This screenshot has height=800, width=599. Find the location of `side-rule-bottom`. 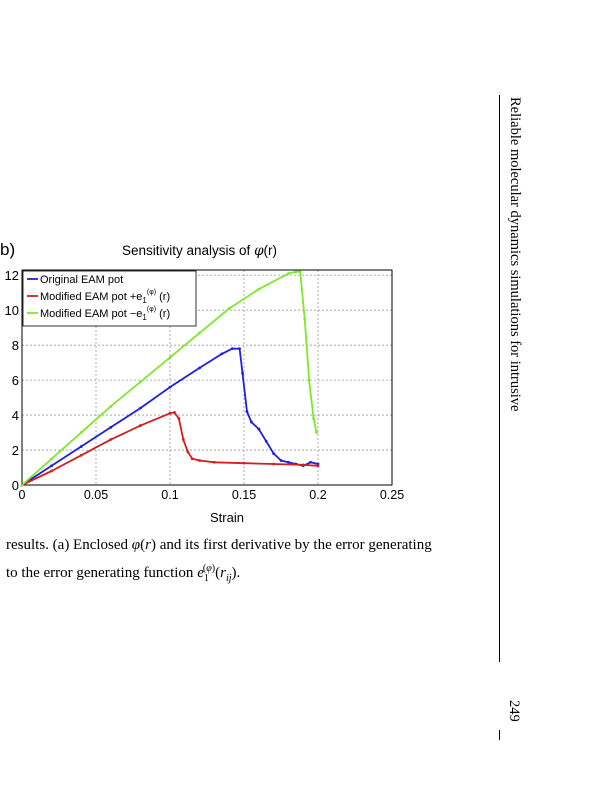

side-rule-bottom is located at coordinates (499, 735).